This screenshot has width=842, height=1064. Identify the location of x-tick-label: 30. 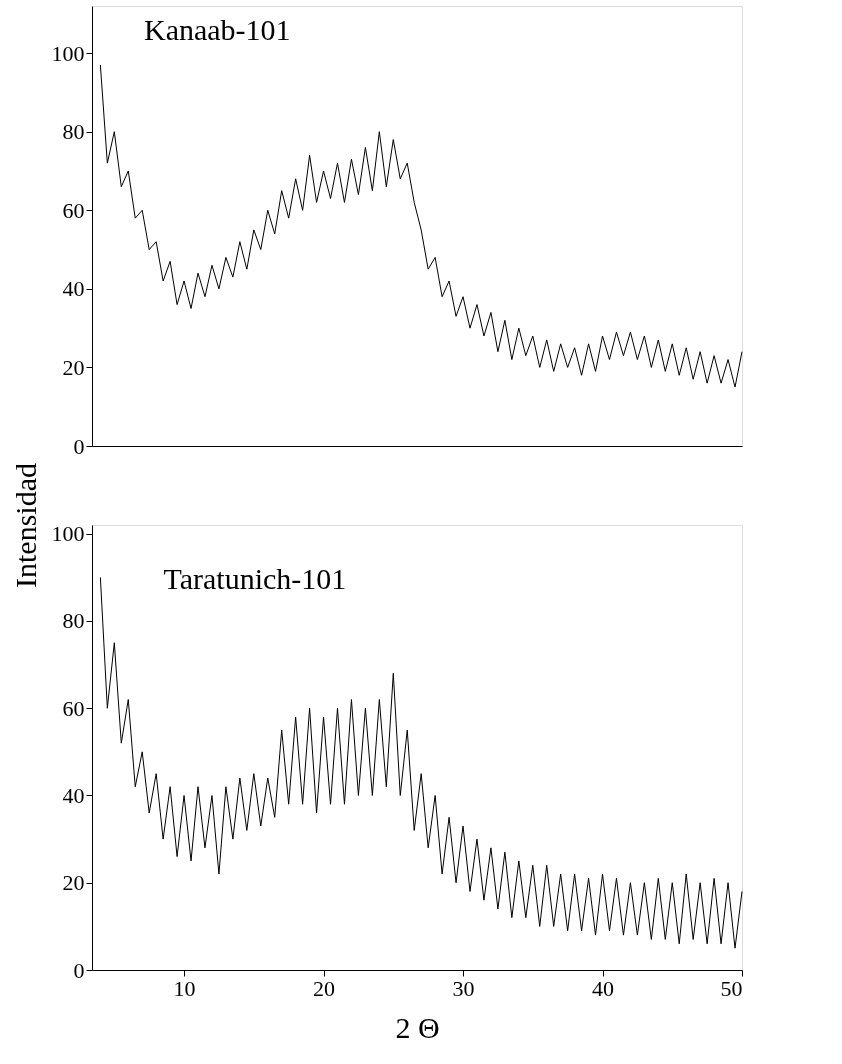
(463, 988).